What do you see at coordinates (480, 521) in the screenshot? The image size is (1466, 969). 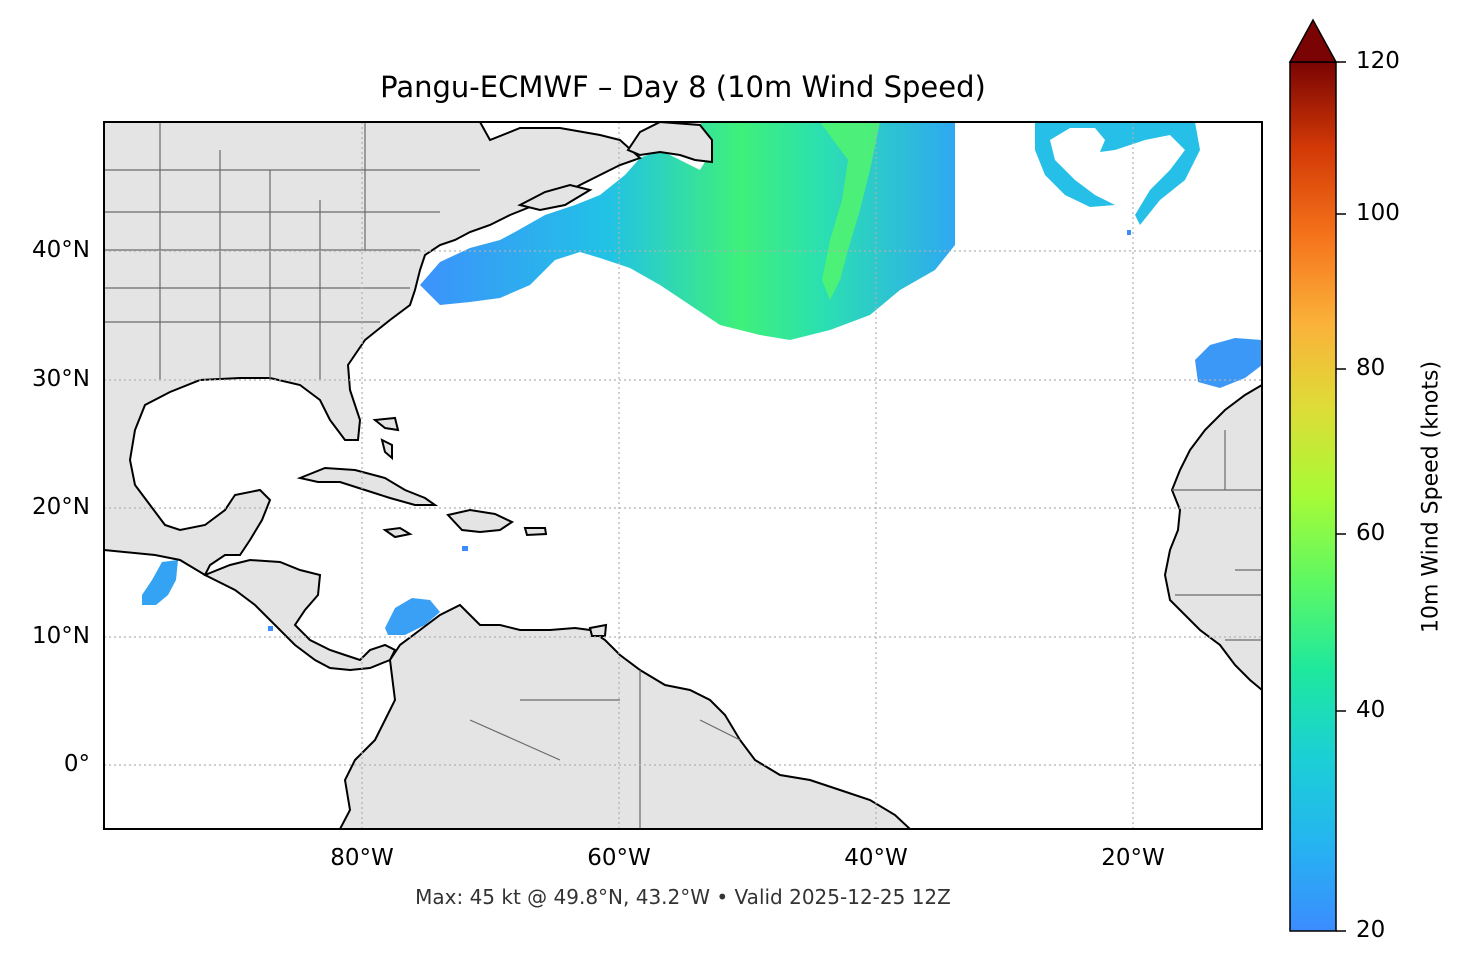 I see `hispaniola-land` at bounding box center [480, 521].